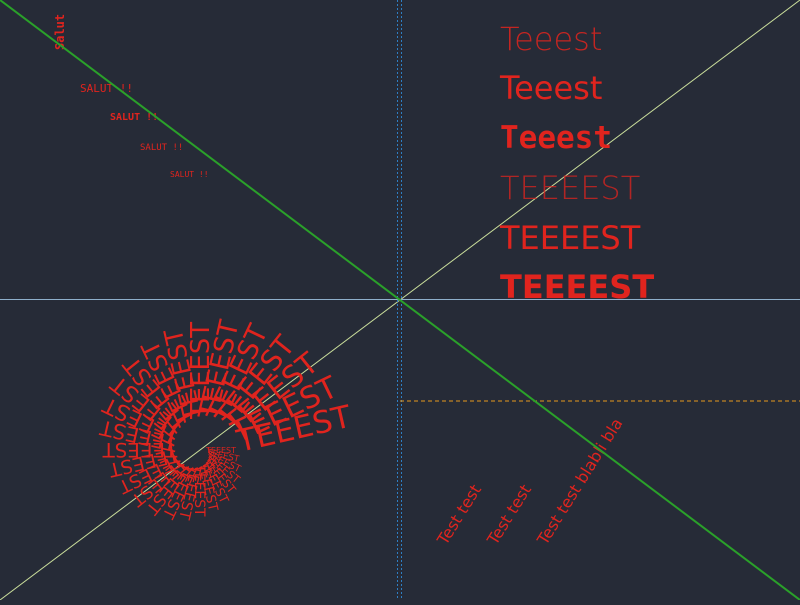 The height and width of the screenshot is (605, 800). Describe the element at coordinates (161, 148) in the screenshot. I see `salut-line-3: SALUT !!` at that location.